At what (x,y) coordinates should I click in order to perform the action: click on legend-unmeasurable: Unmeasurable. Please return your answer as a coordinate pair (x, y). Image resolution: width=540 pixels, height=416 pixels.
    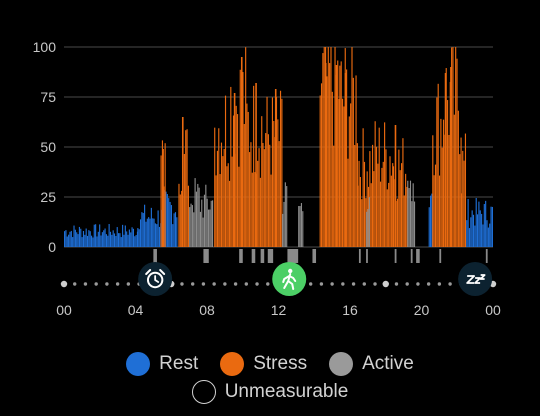
    Looking at the image, I should click on (270, 392).